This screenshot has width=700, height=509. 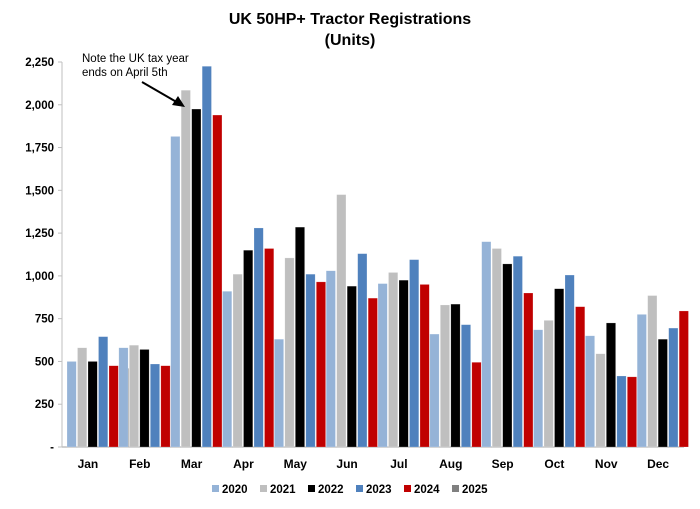 What do you see at coordinates (217, 281) in the screenshot?
I see `bar-mar-2024` at bounding box center [217, 281].